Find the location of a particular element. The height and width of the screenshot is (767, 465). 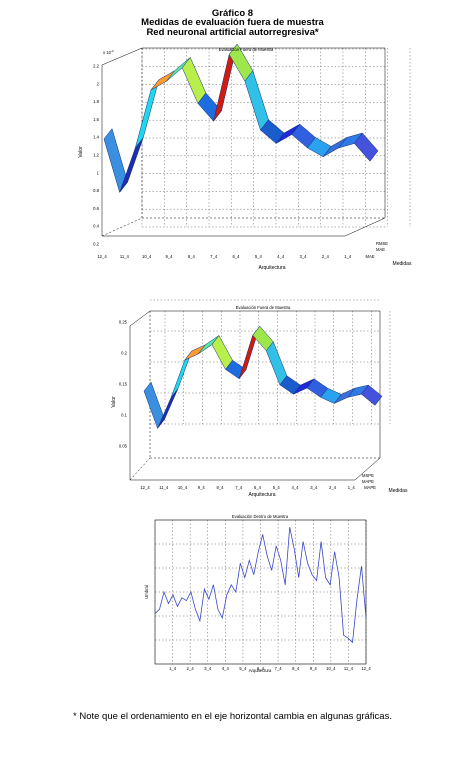

depth-tick-label: MAPE is located at coordinates (368, 481).